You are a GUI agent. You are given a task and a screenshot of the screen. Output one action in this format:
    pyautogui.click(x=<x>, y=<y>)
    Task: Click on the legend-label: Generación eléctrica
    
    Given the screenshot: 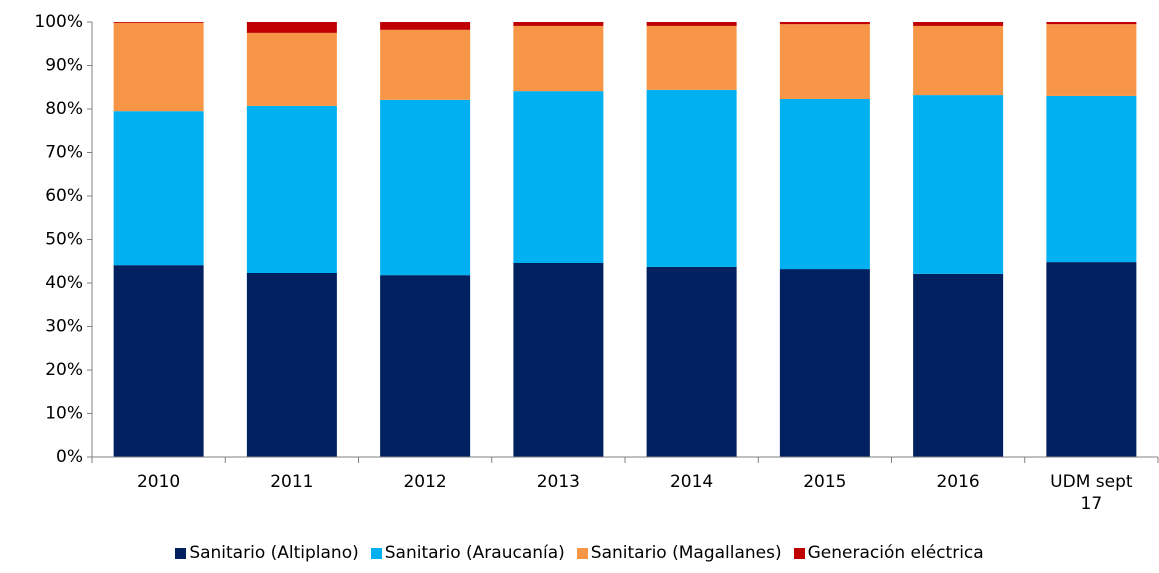 What is the action you would take?
    pyautogui.click(x=895, y=553)
    